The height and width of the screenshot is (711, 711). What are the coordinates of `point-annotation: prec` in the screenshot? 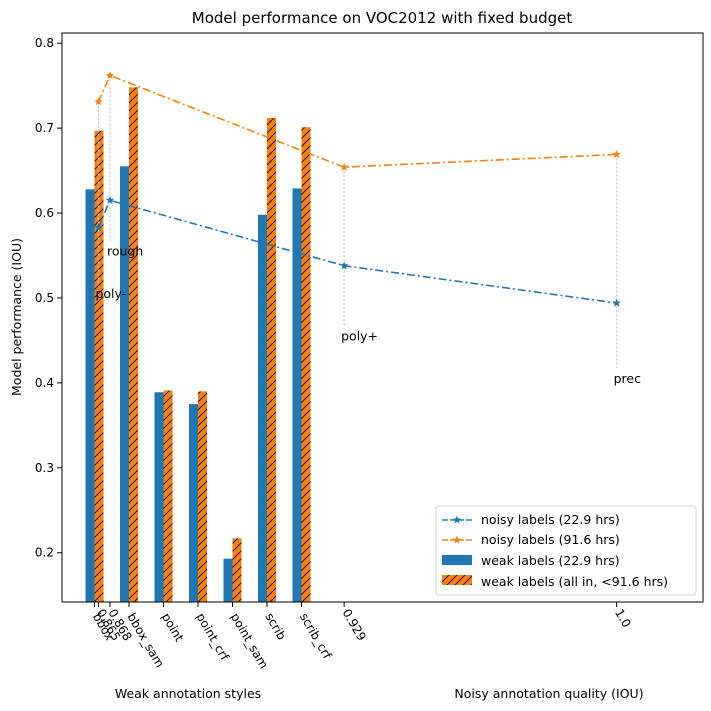 It's located at (627, 378).